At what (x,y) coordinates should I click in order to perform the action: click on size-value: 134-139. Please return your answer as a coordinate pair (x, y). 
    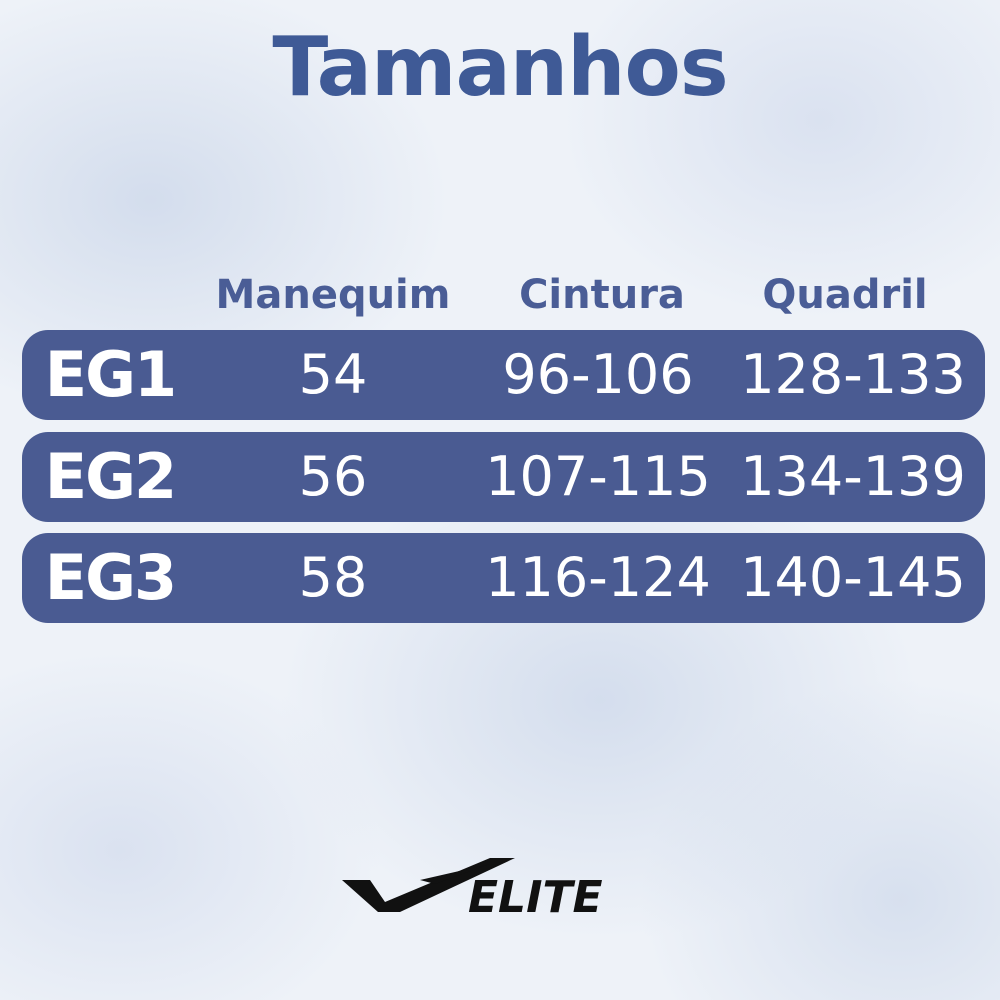
    Looking at the image, I should click on (853, 476).